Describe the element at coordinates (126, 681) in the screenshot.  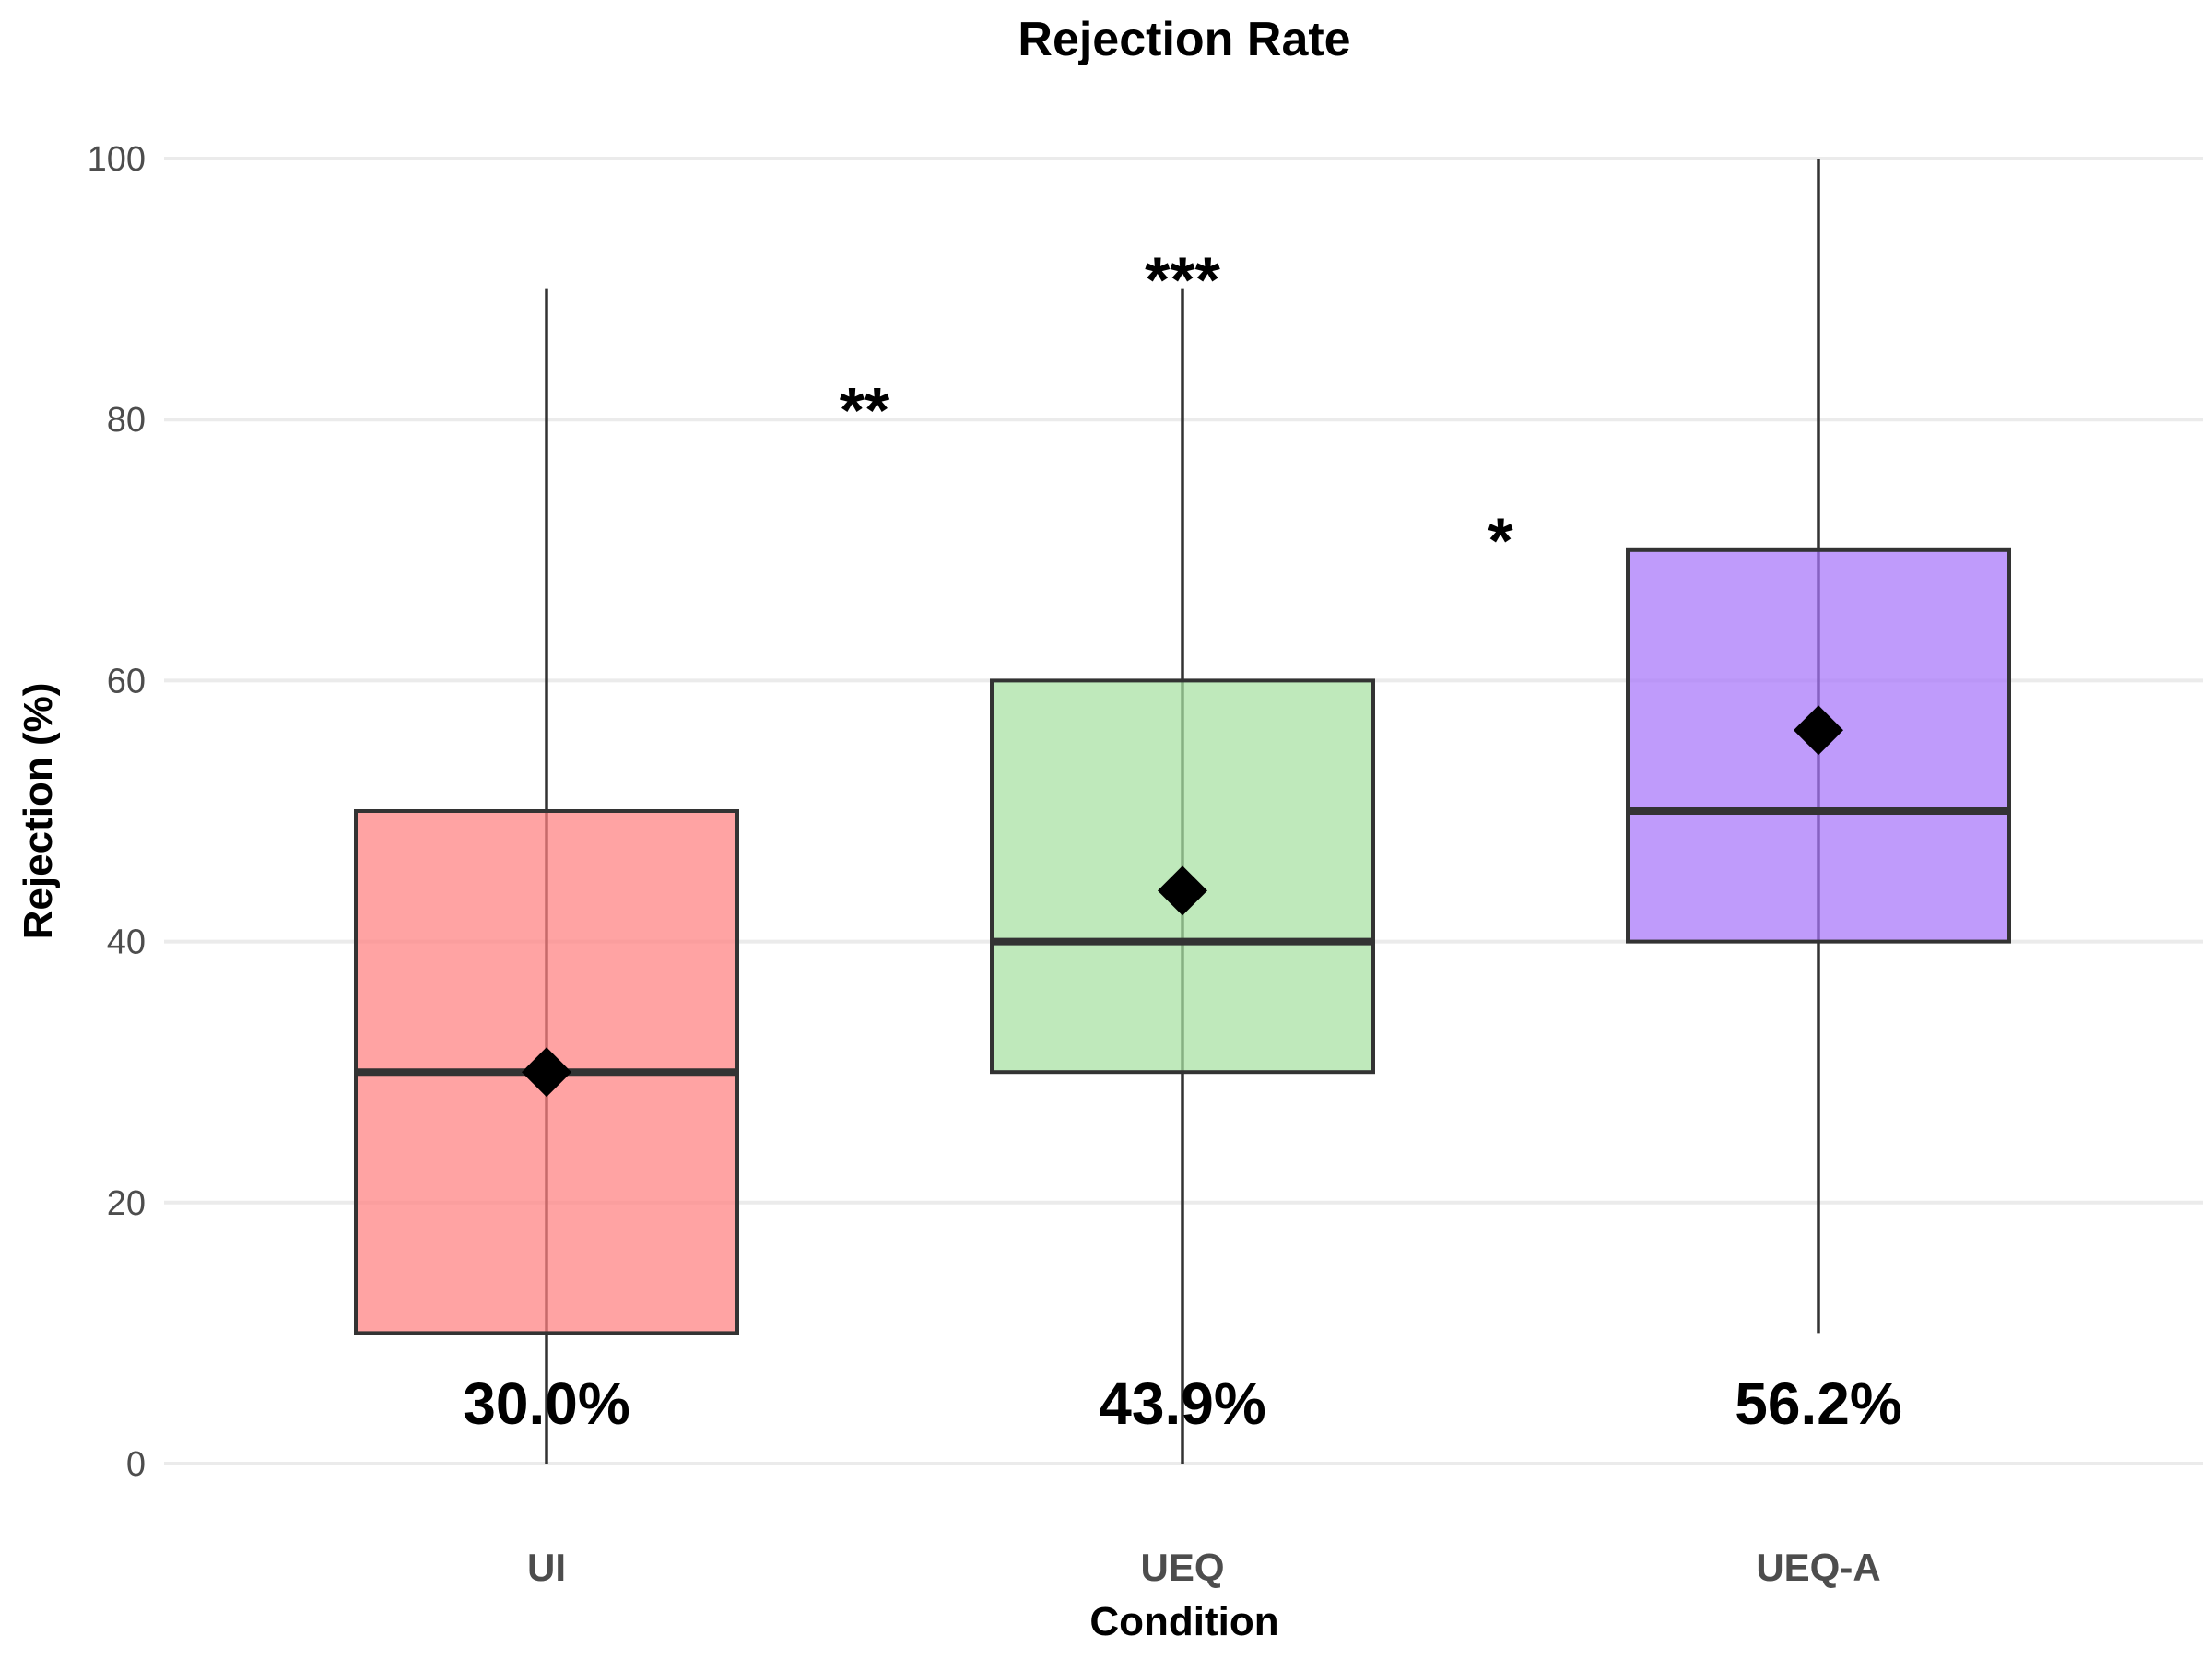
I see `y-tick-label-60: 60` at that location.